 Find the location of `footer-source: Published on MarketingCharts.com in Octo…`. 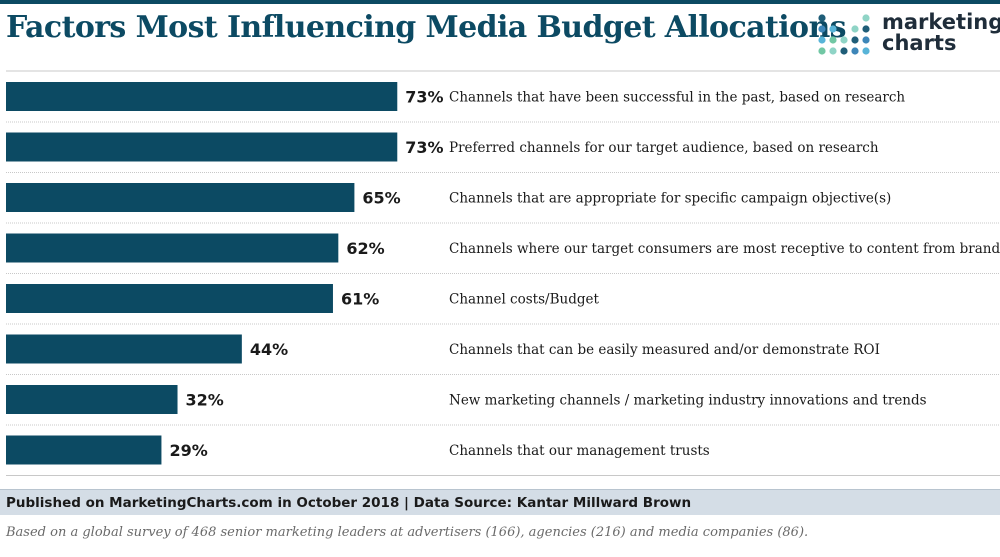

footer-source: Published on MarketingCharts.com in Octo… is located at coordinates (349, 503).